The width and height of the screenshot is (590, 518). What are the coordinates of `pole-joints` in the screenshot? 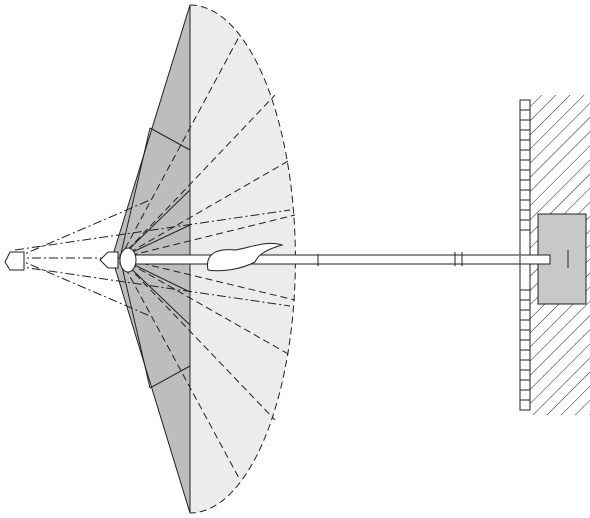 It's located at (443, 259).